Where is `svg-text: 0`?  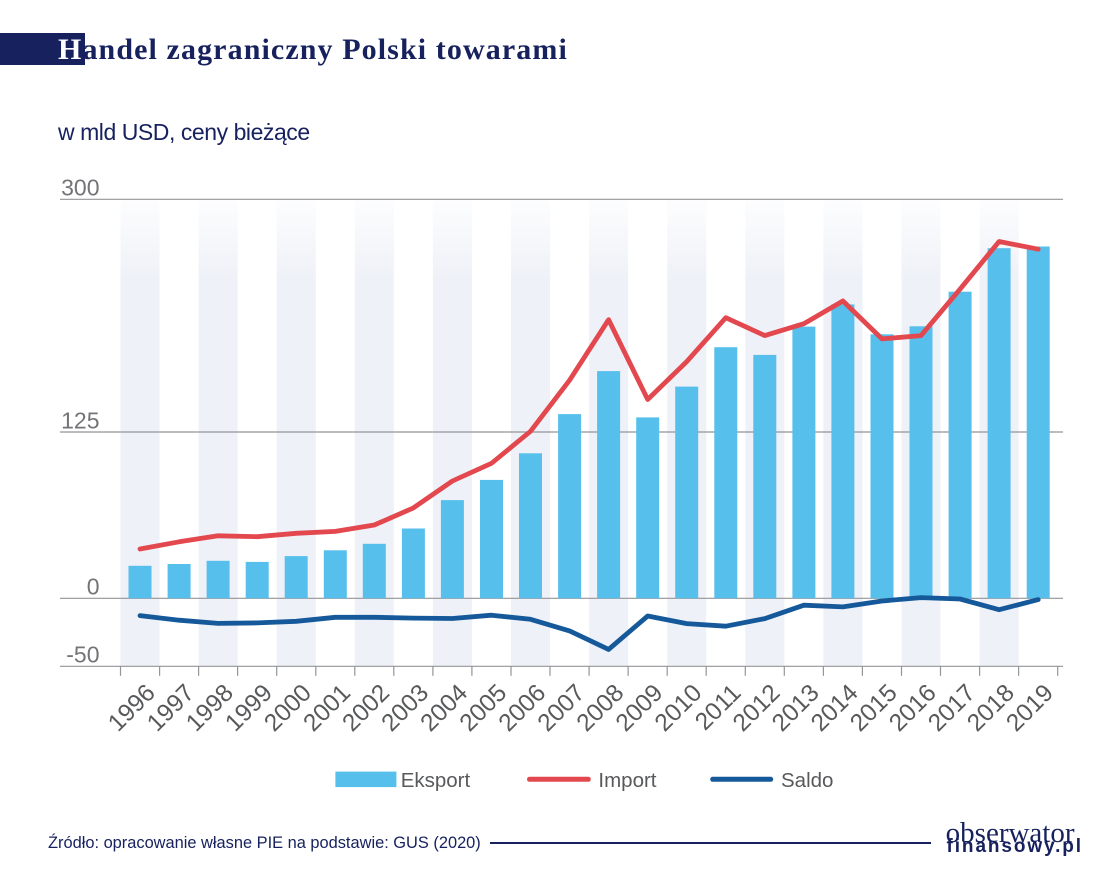 svg-text: 0 is located at coordinates (93, 587).